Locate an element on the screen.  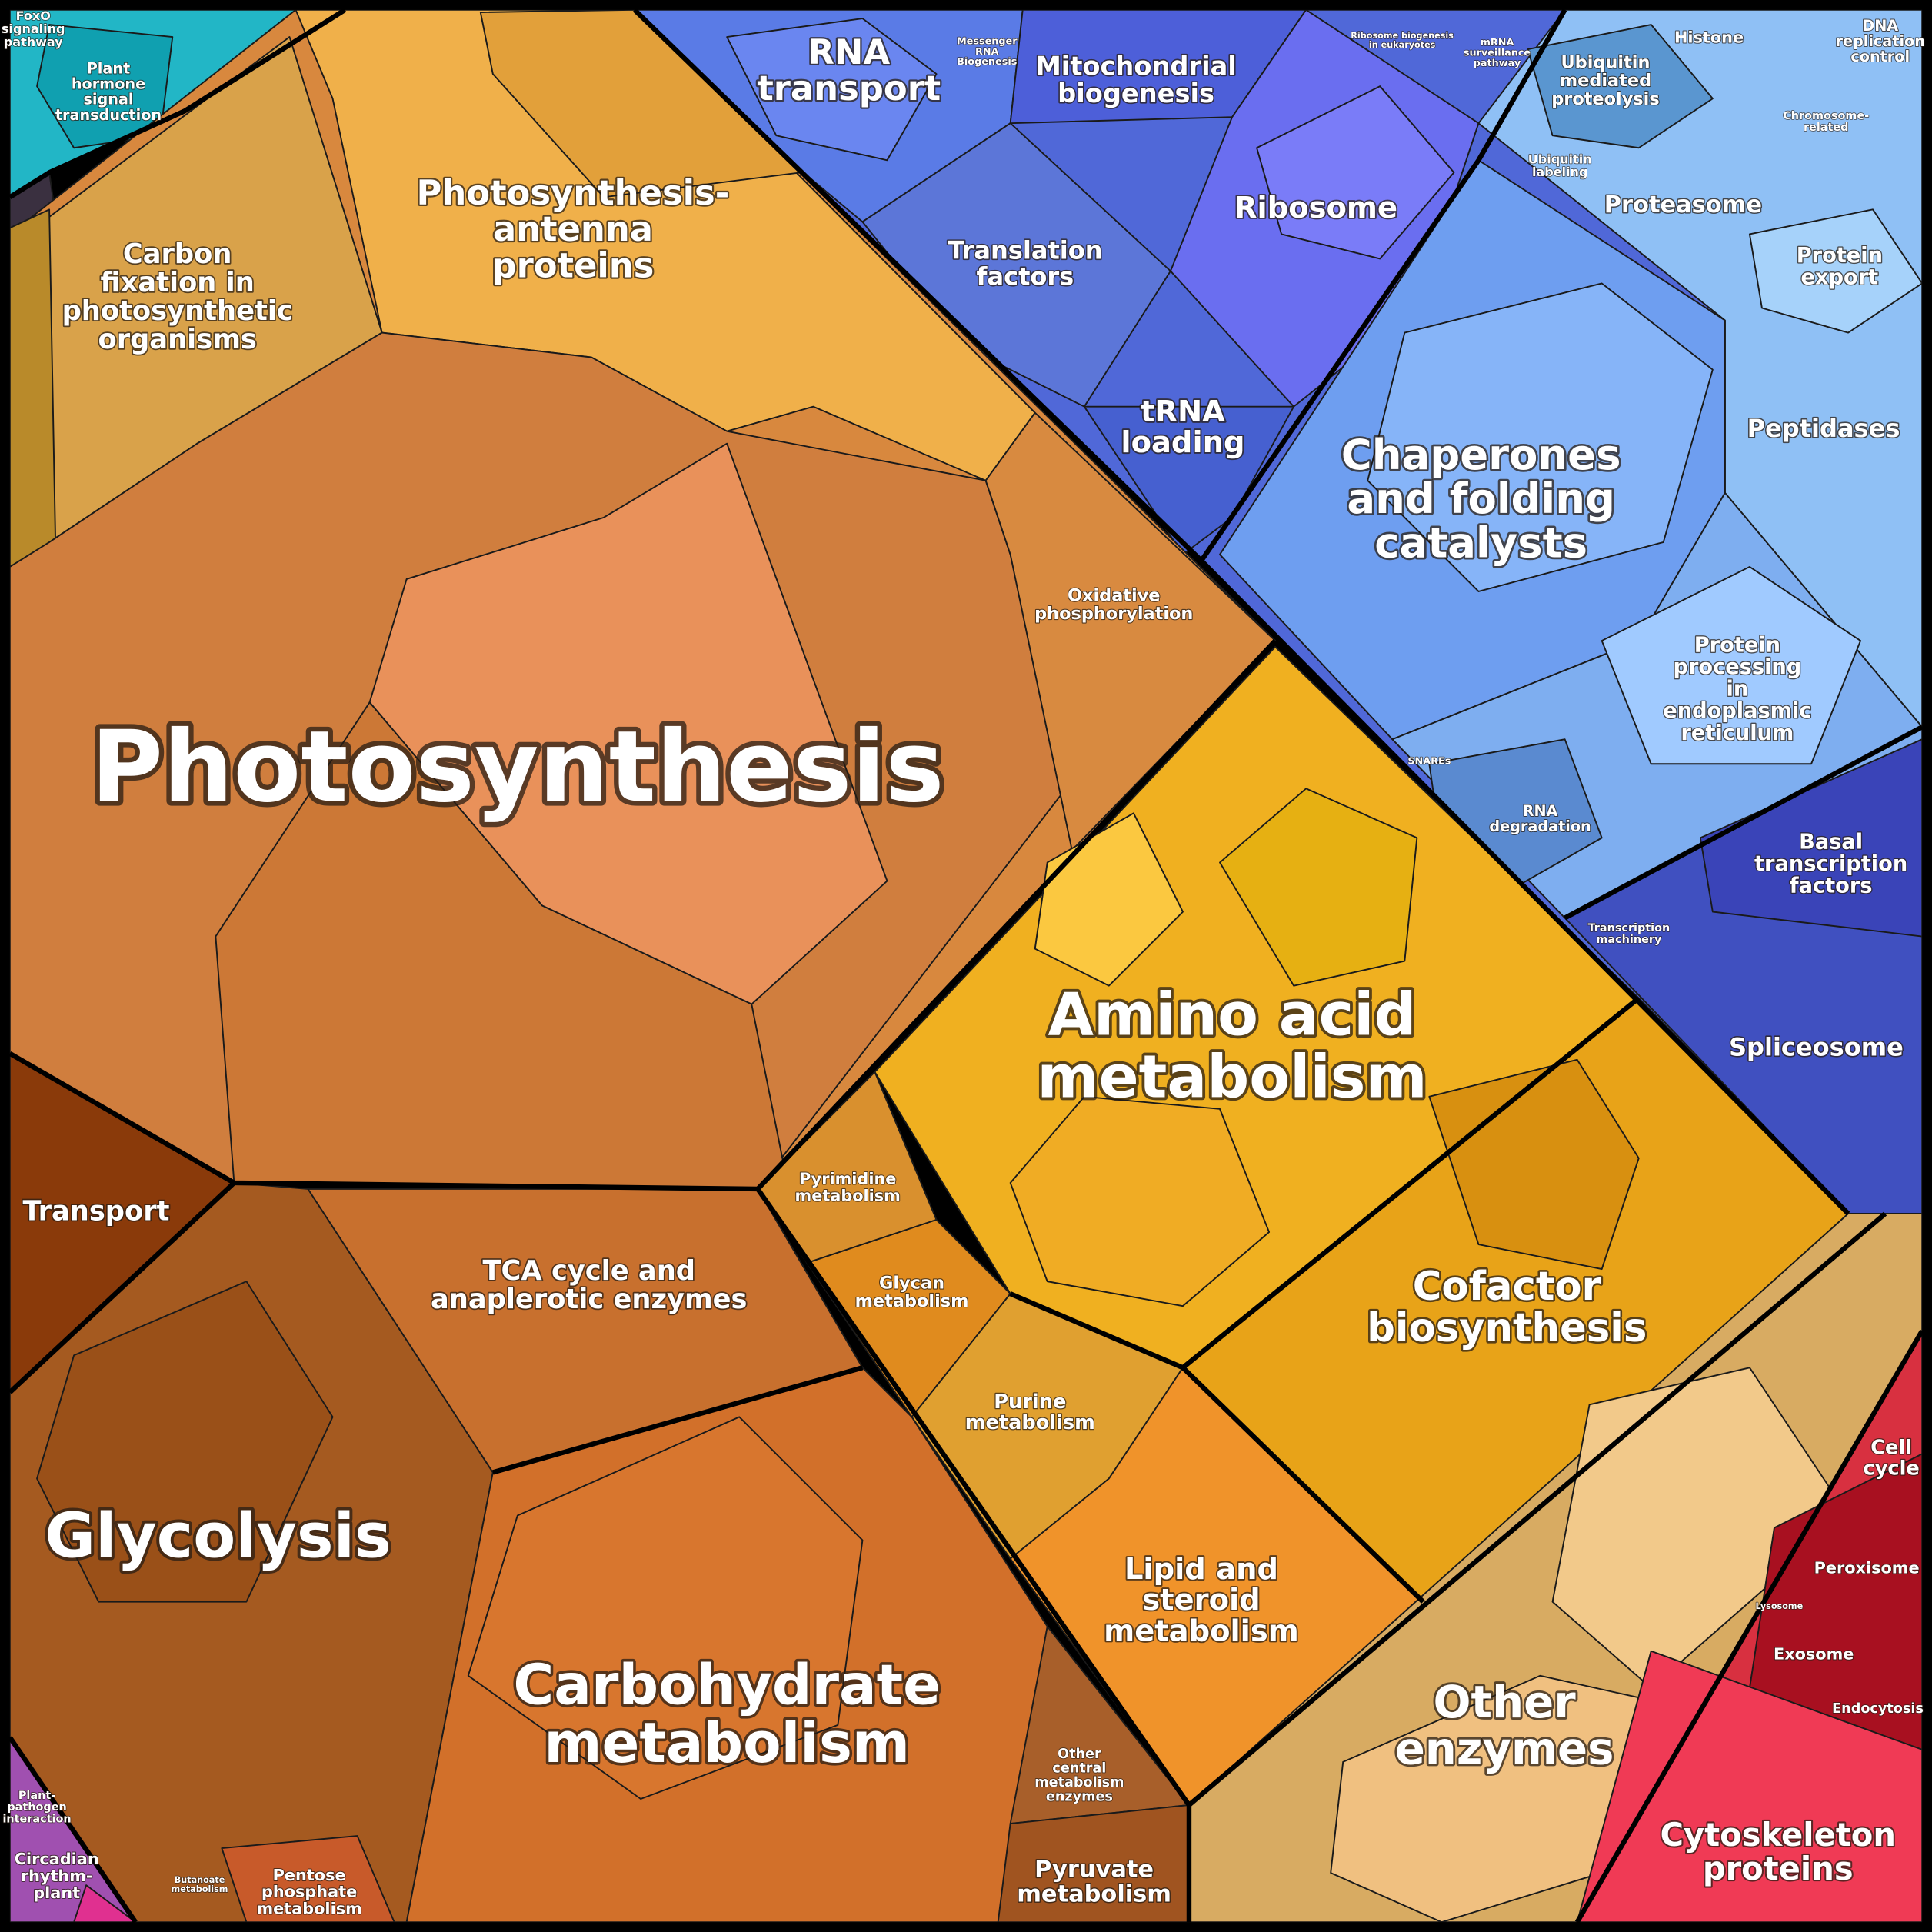
region-label: photosynthetic is located at coordinates (177, 311).